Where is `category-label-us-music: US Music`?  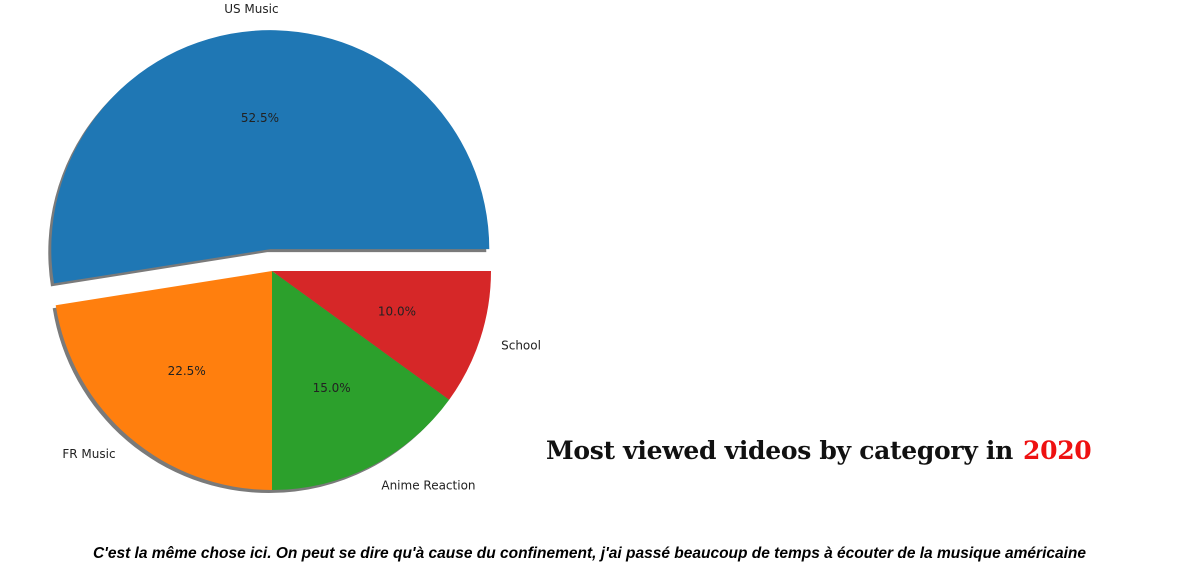 category-label-us-music: US Music is located at coordinates (251, 9).